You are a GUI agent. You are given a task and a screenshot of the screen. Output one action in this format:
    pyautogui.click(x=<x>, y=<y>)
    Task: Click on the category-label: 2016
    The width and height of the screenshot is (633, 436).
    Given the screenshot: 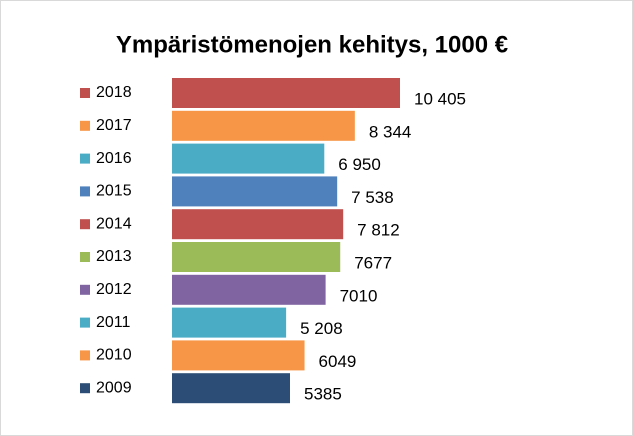 What is the action you would take?
    pyautogui.click(x=114, y=158)
    